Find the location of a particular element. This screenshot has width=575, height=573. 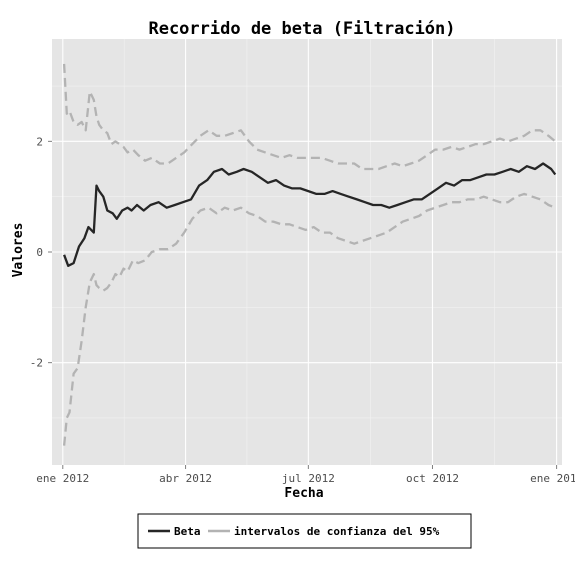

x-axis-title: Fecha is located at coordinates (303, 493).